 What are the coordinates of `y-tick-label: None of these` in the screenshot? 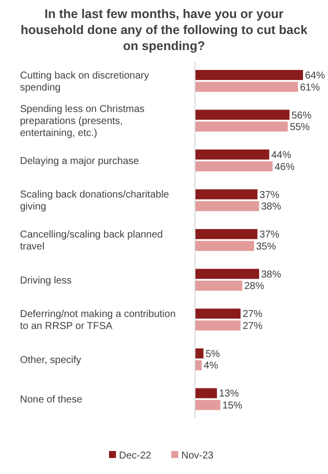 It's located at (51, 400).